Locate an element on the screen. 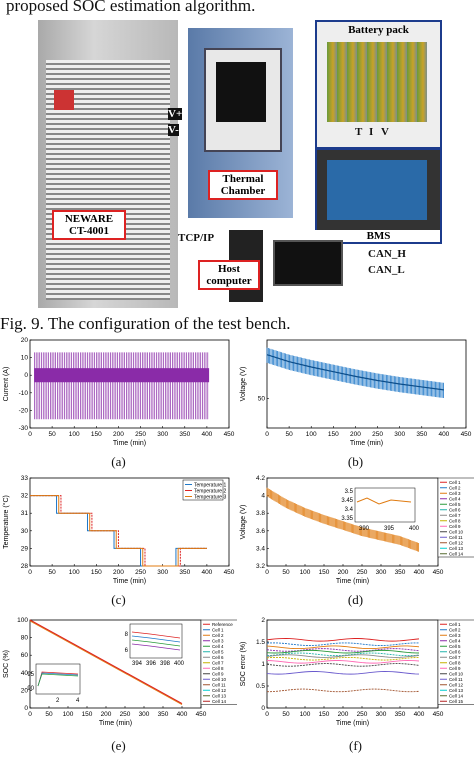 The width and height of the screenshot is (474, 757). bms-photo: BMS is located at coordinates (378, 196).